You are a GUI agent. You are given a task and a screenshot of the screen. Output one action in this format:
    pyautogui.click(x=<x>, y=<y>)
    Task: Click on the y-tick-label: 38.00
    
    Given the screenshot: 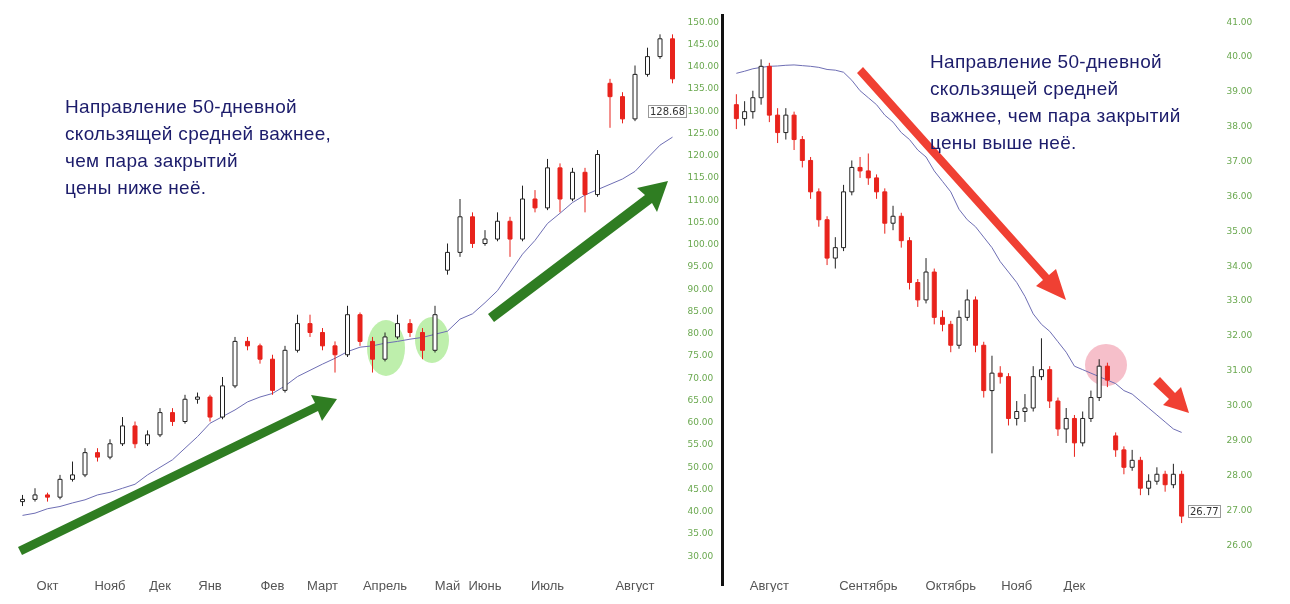 What is the action you would take?
    pyautogui.click(x=1239, y=126)
    